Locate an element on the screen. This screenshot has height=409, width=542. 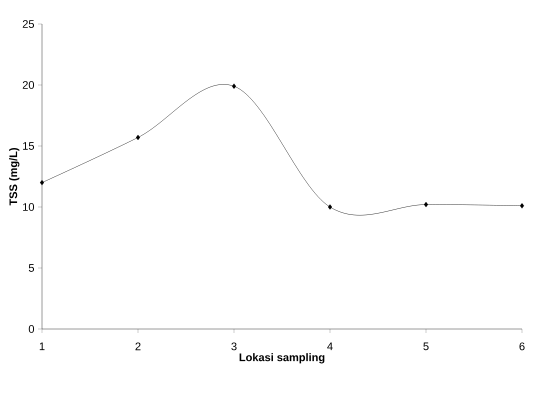
x-tick-label: 2 is located at coordinates (138, 346).